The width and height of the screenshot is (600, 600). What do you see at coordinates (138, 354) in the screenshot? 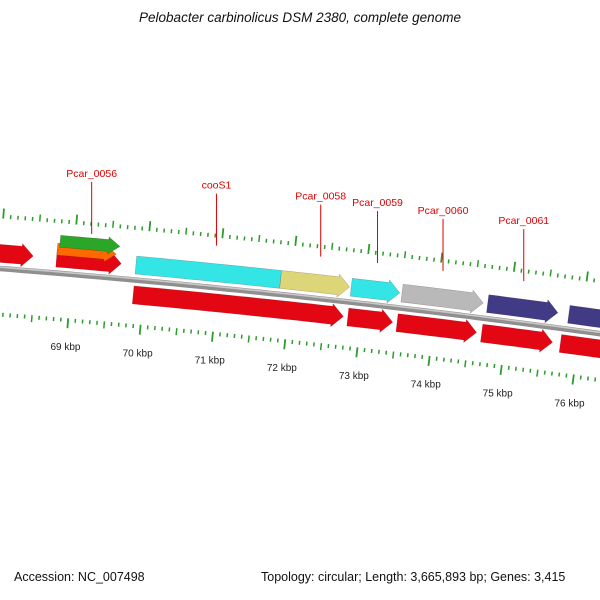
I see `scale-label: 70 kbp` at bounding box center [138, 354].